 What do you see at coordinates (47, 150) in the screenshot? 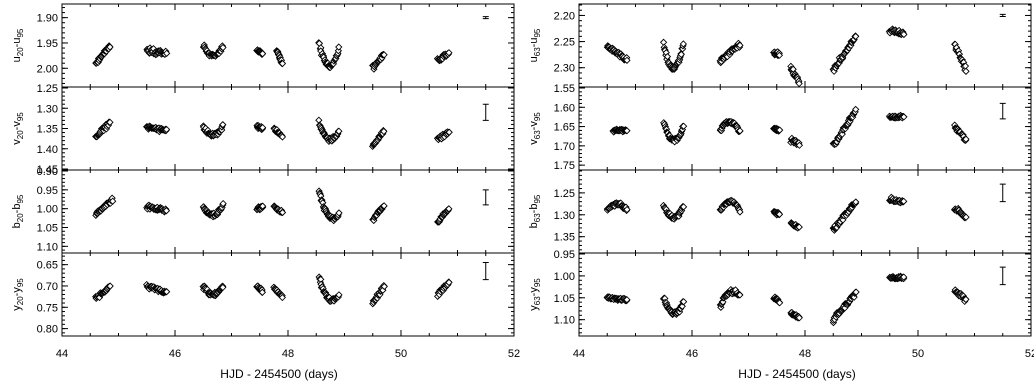
I see `y-tick-label: 1.40` at bounding box center [47, 150].